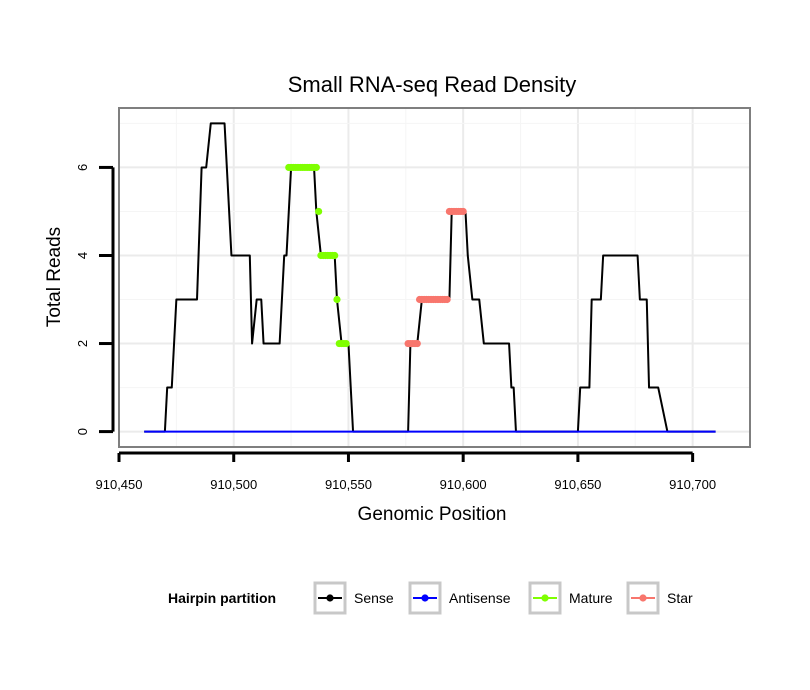 The height and width of the screenshot is (690, 810). I want to click on y-tick-label: 6, so click(82, 167).